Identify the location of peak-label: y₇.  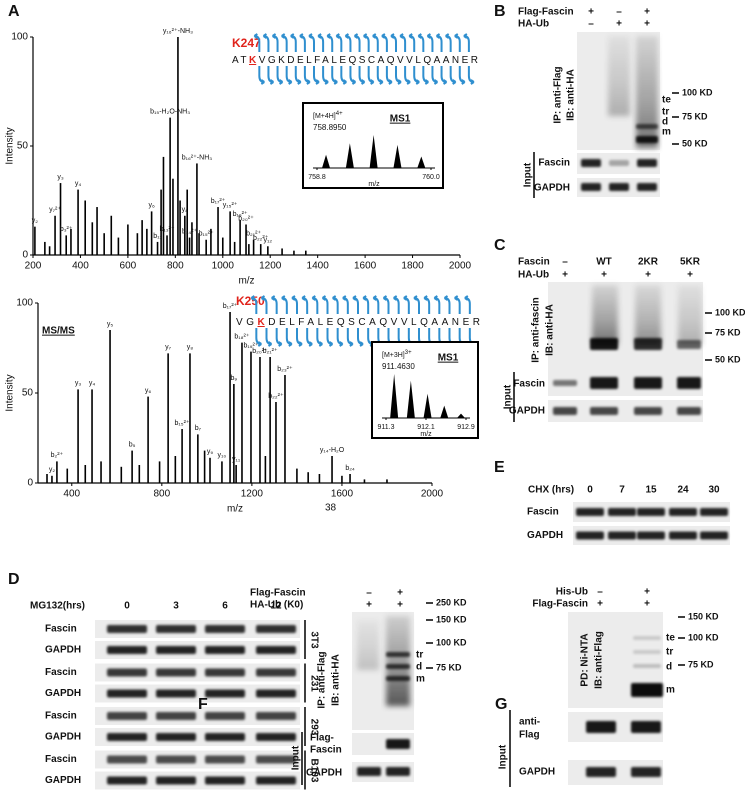
(168, 347).